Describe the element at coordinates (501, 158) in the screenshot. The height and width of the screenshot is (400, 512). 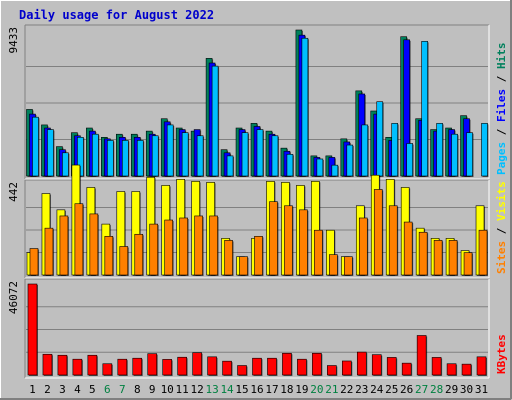
I see `side-legend-pages: Pages` at that location.